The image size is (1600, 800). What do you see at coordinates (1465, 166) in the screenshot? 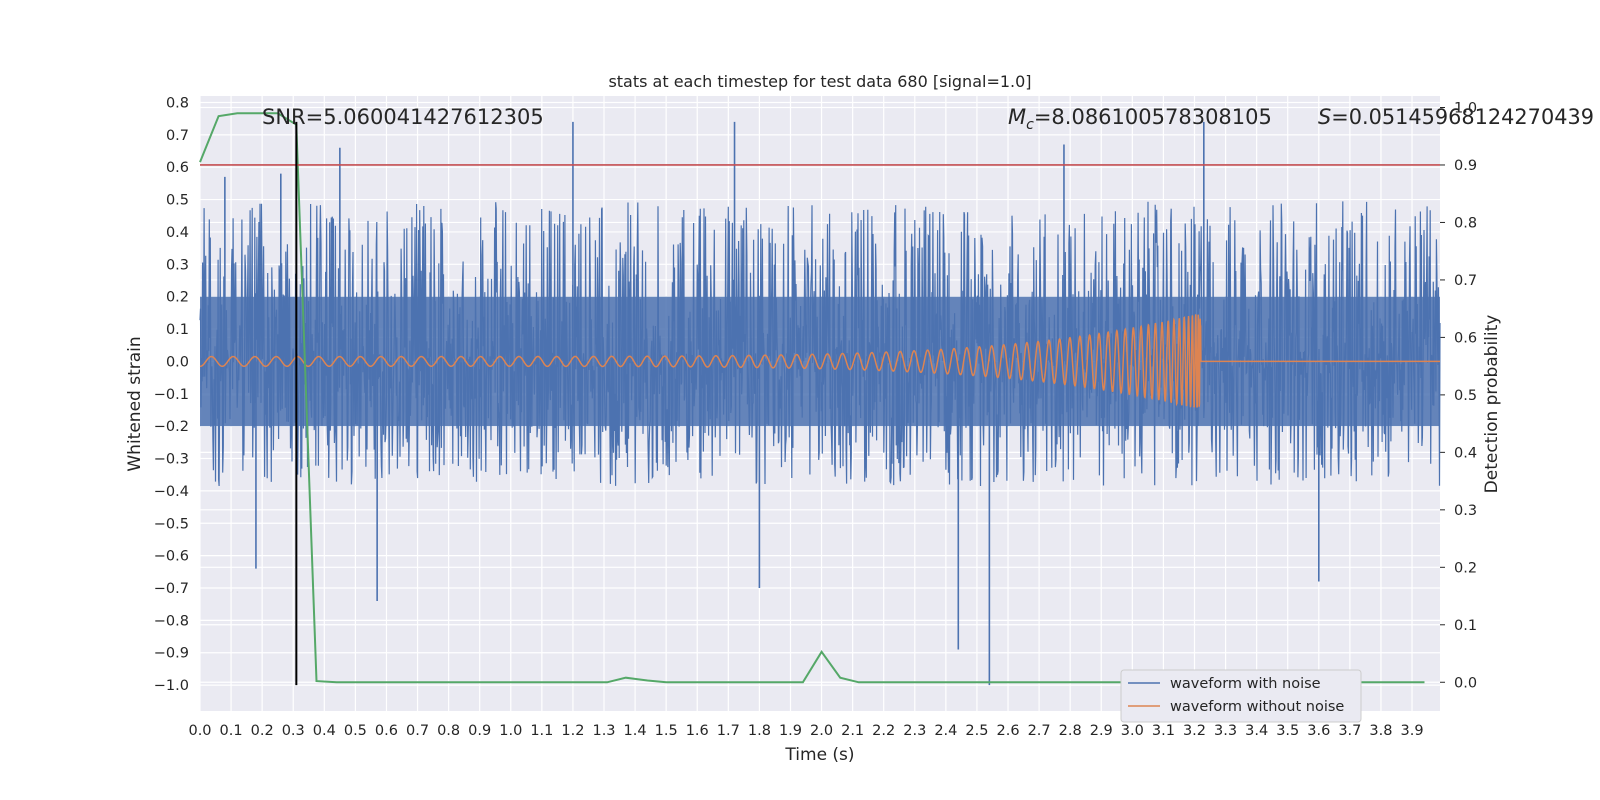
I see `y-right-tick-label: 0.9` at bounding box center [1465, 166].